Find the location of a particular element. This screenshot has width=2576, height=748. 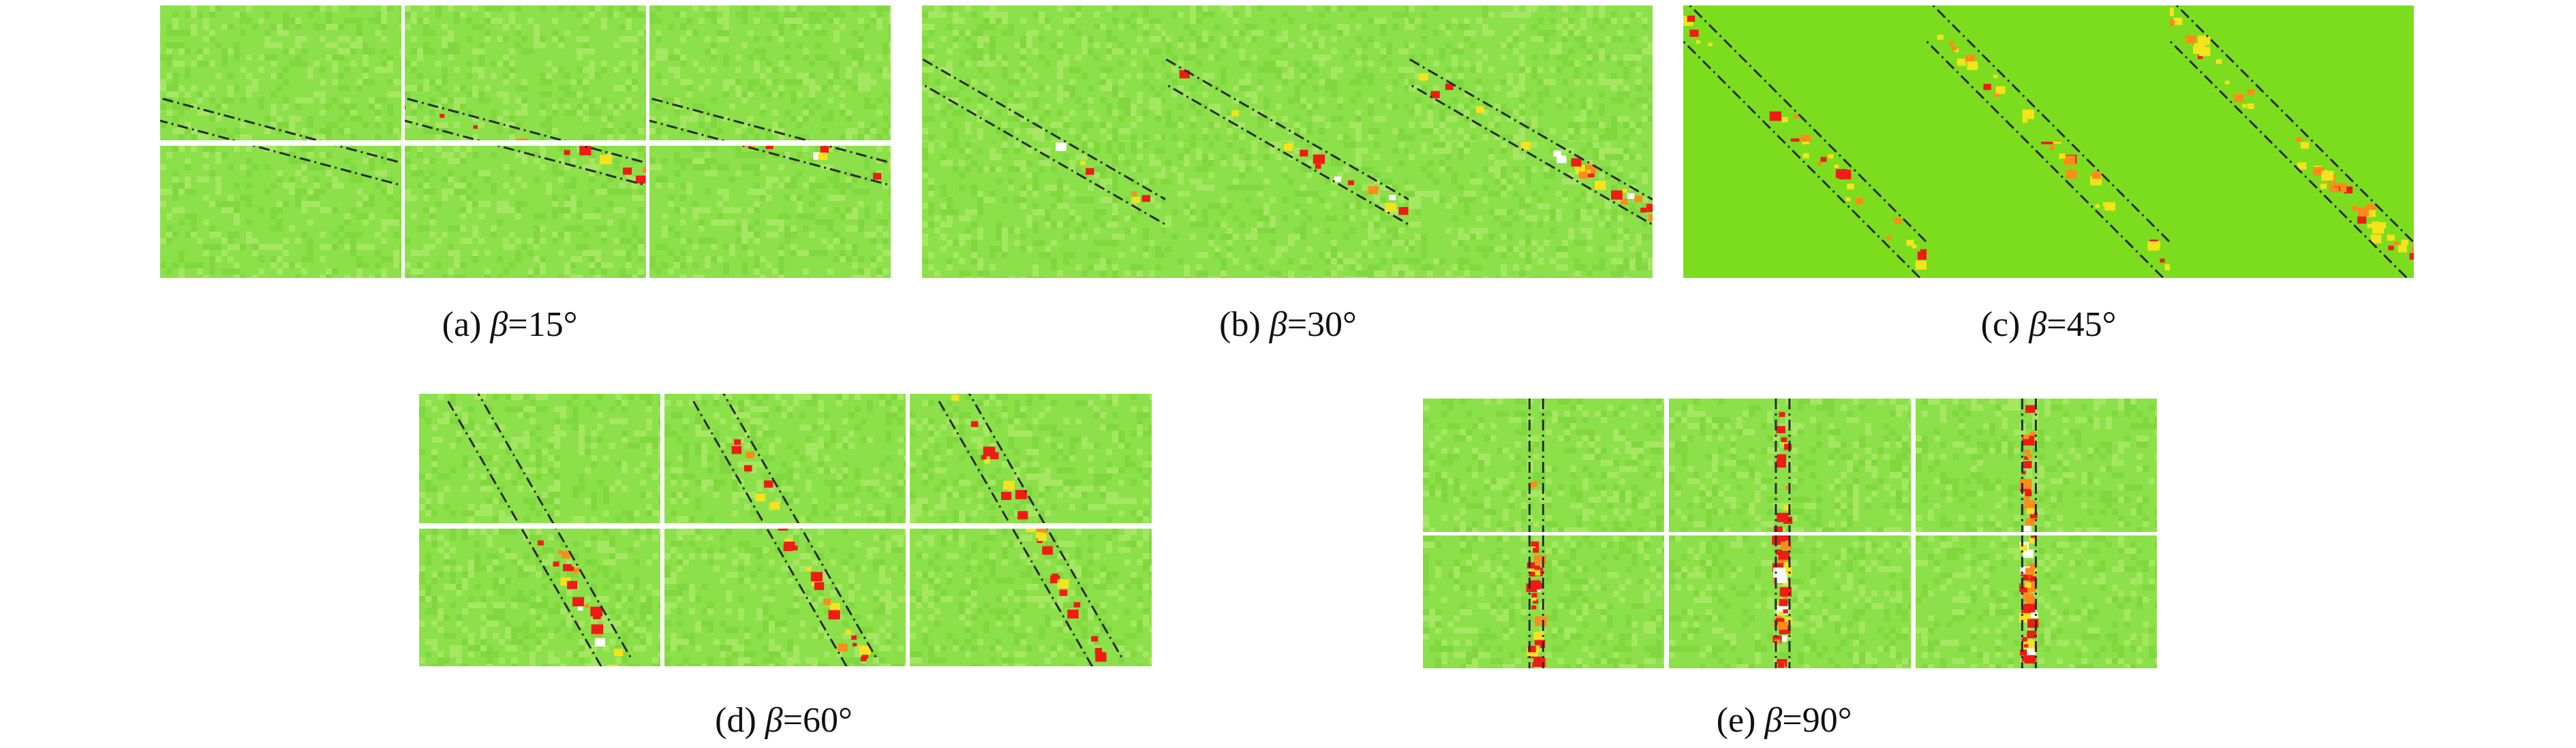

panel-b-image is located at coordinates (1287, 142).